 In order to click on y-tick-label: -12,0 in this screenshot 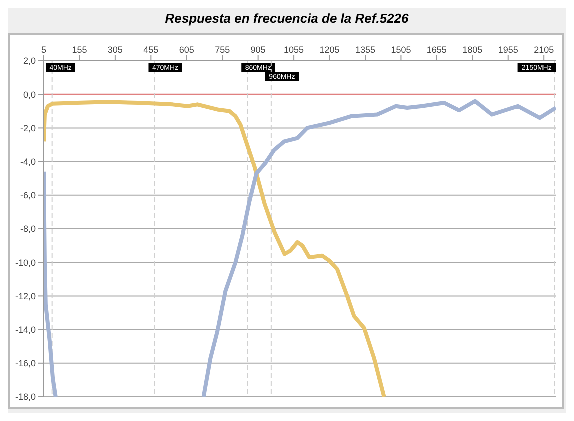, I will do `click(25, 296)`.